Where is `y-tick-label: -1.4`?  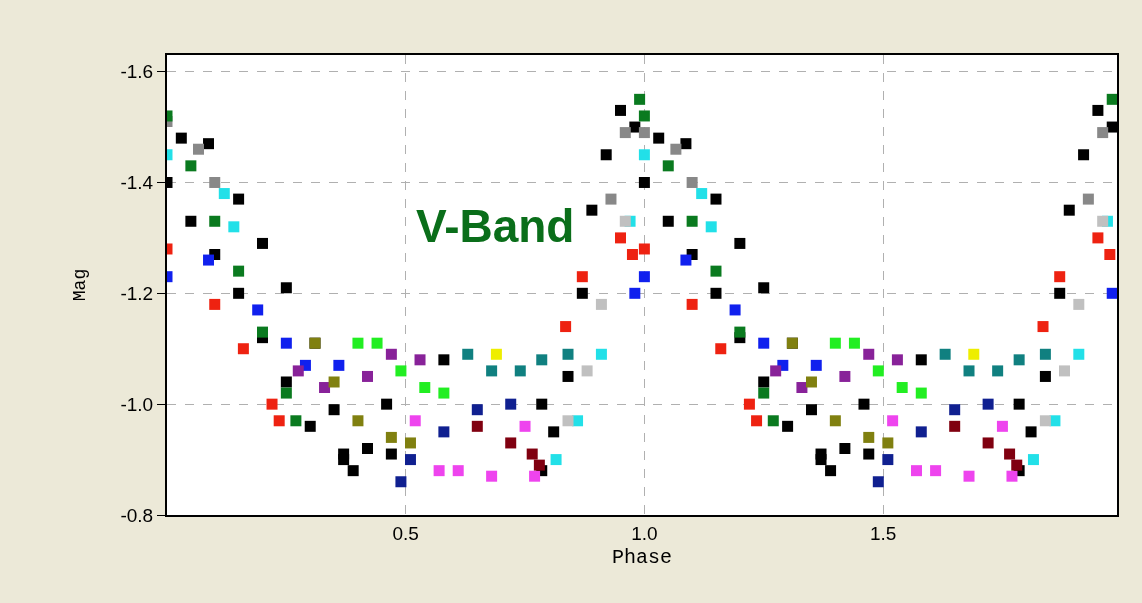
y-tick-label: -1.4 is located at coordinates (137, 183).